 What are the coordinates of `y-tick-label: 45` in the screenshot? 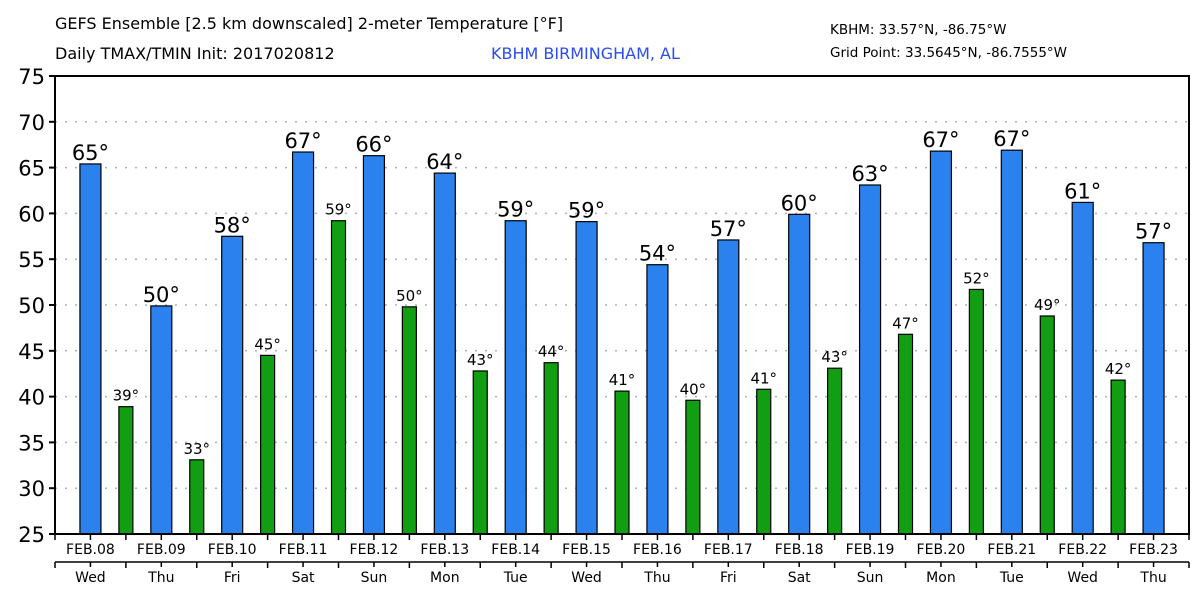 It's located at (31, 352).